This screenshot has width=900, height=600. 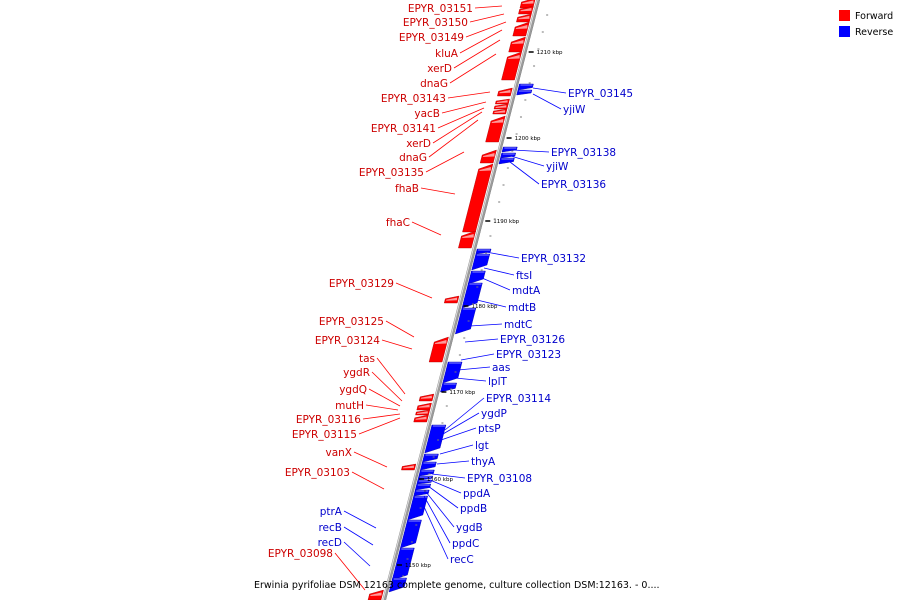 What do you see at coordinates (574, 110) in the screenshot?
I see `gene-name: yjiW` at bounding box center [574, 110].